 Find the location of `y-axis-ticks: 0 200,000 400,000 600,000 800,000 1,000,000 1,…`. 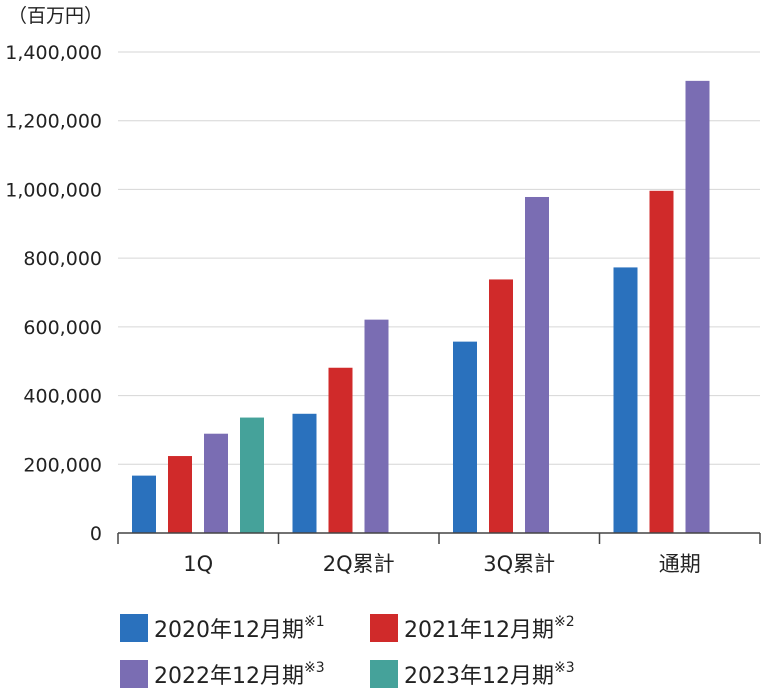

y-axis-ticks: 0 200,000 400,000 600,000 800,000 1,000,000 1,… is located at coordinates (53, 293).